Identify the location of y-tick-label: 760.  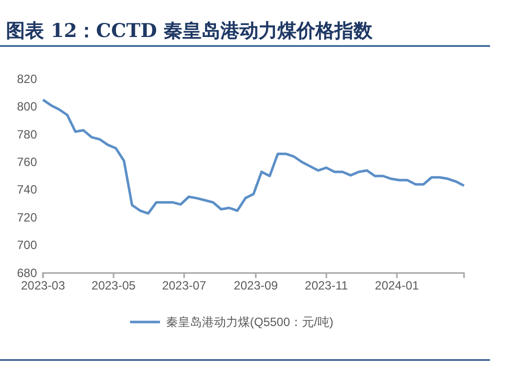
(27, 161).